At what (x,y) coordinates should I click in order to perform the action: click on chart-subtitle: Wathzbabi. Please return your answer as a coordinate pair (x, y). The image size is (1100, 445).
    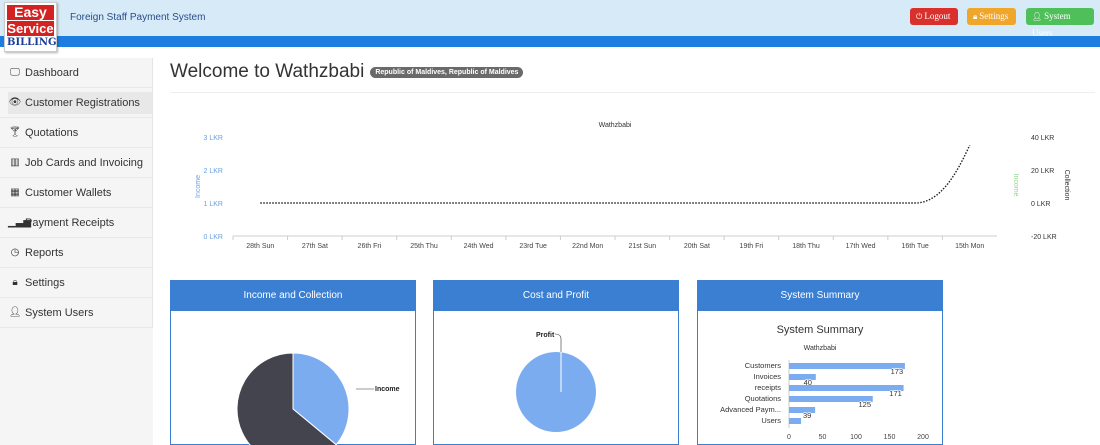
    Looking at the image, I should click on (820, 348).